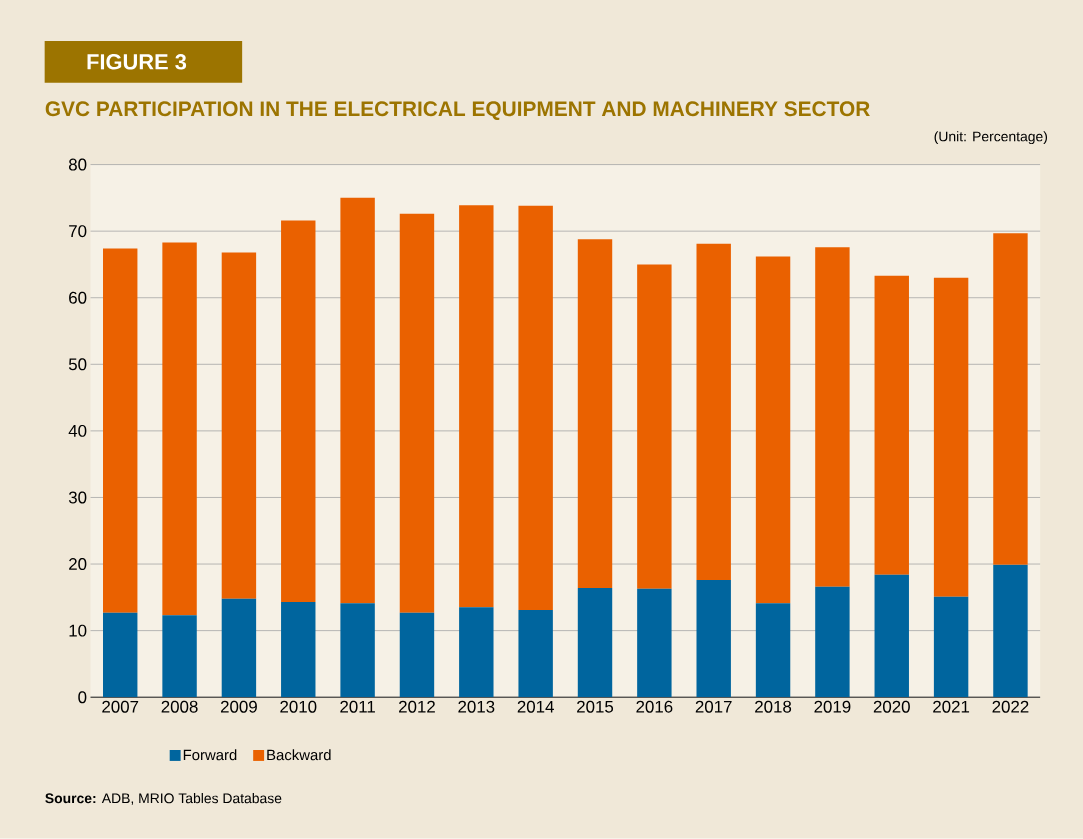  Describe the element at coordinates (299, 755) in the screenshot. I see `legend-label: Backward` at that location.